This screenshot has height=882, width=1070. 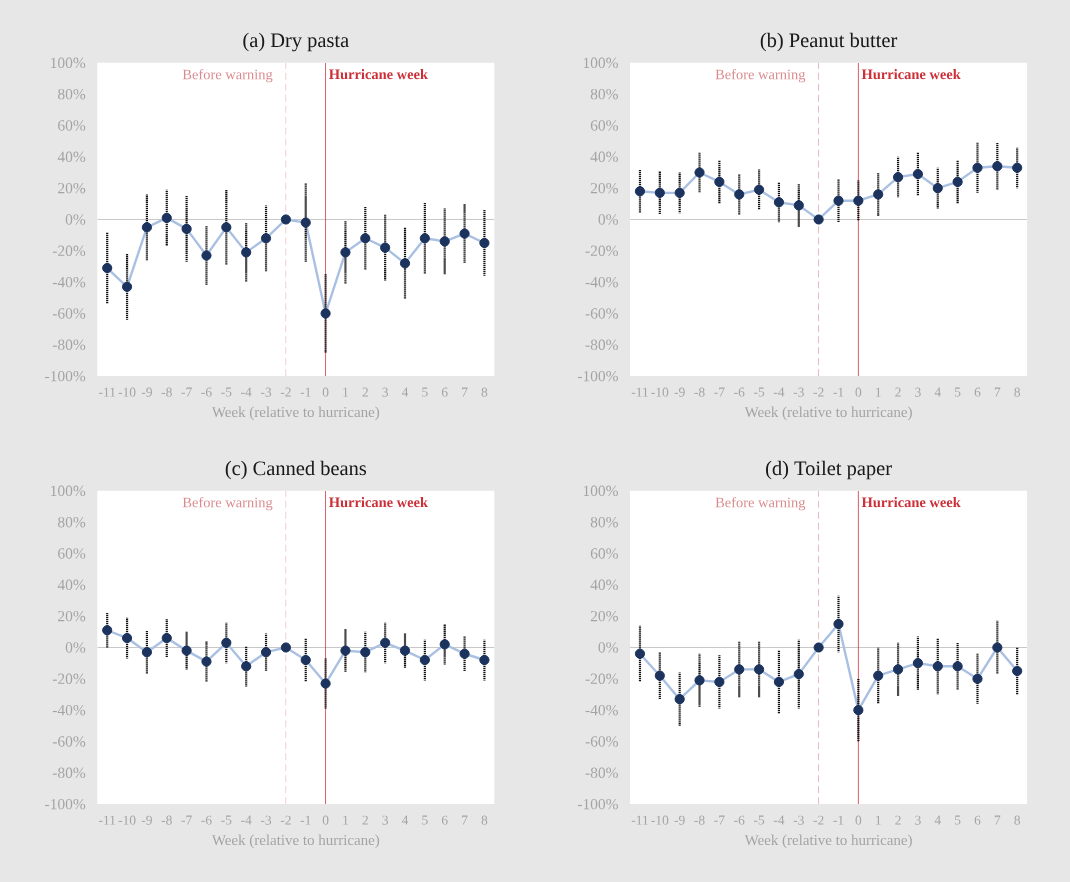 I want to click on x-tick-label: -8, so click(x=699, y=820).